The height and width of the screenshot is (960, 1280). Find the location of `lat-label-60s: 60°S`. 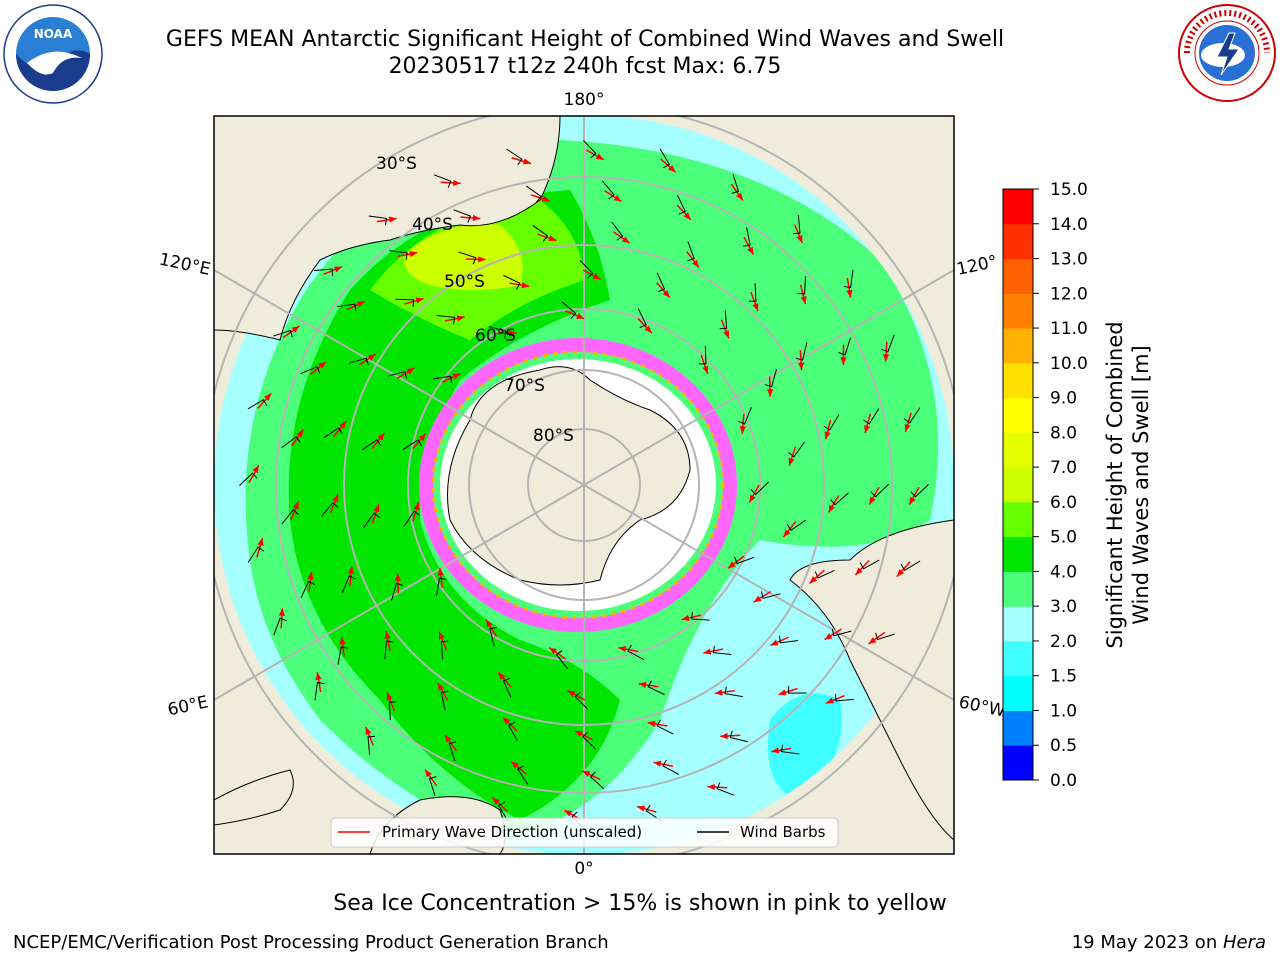

lat-label-60s: 60°S is located at coordinates (495, 336).